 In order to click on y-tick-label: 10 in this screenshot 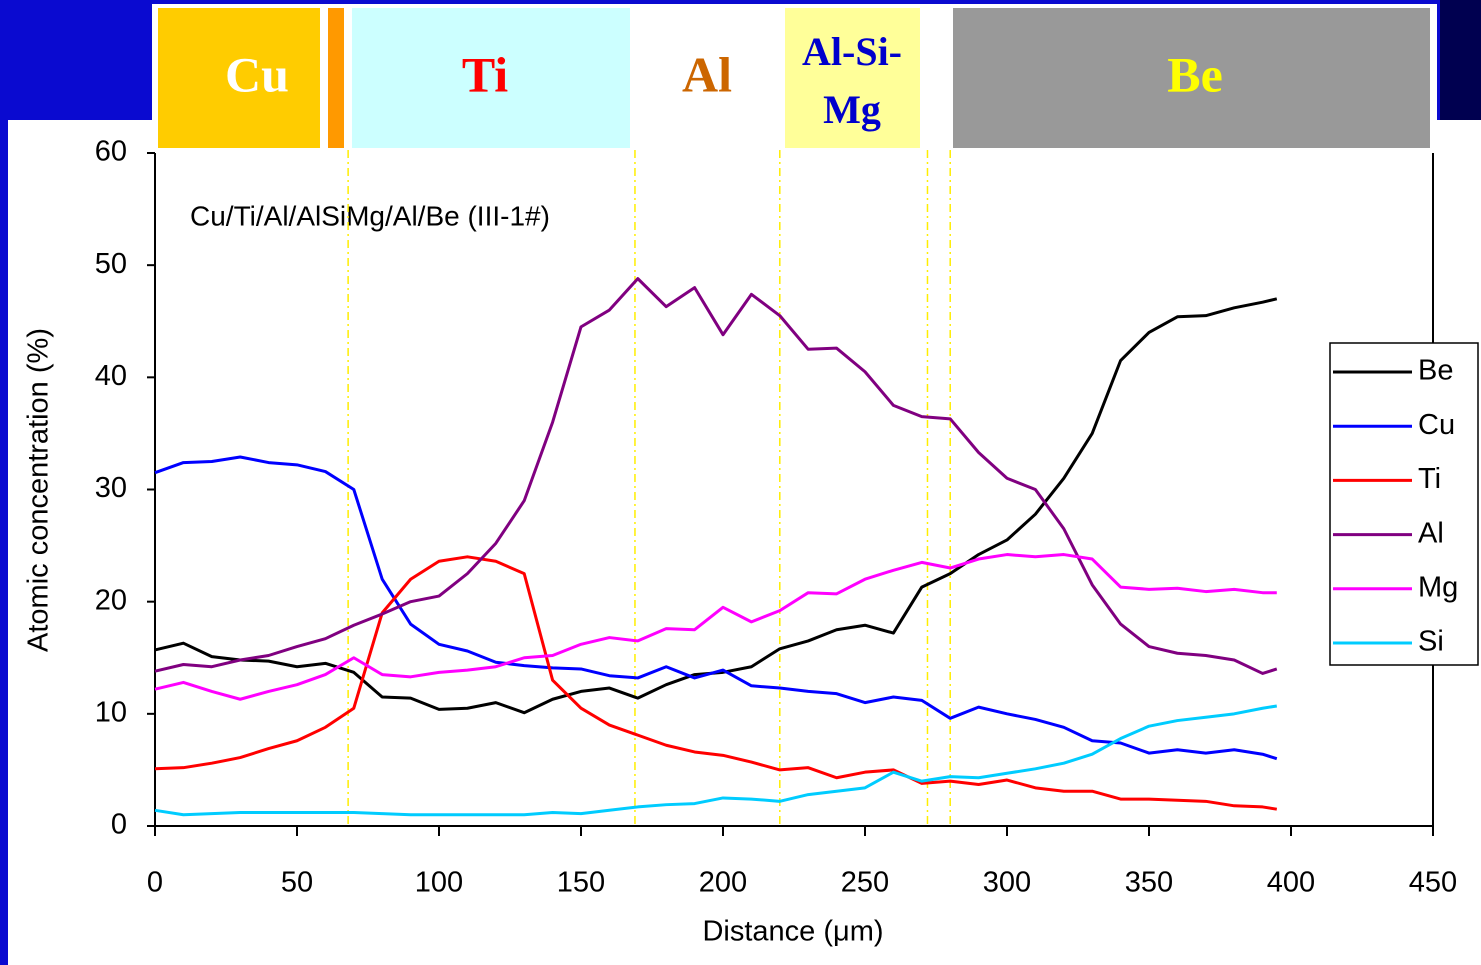, I will do `click(111, 712)`.